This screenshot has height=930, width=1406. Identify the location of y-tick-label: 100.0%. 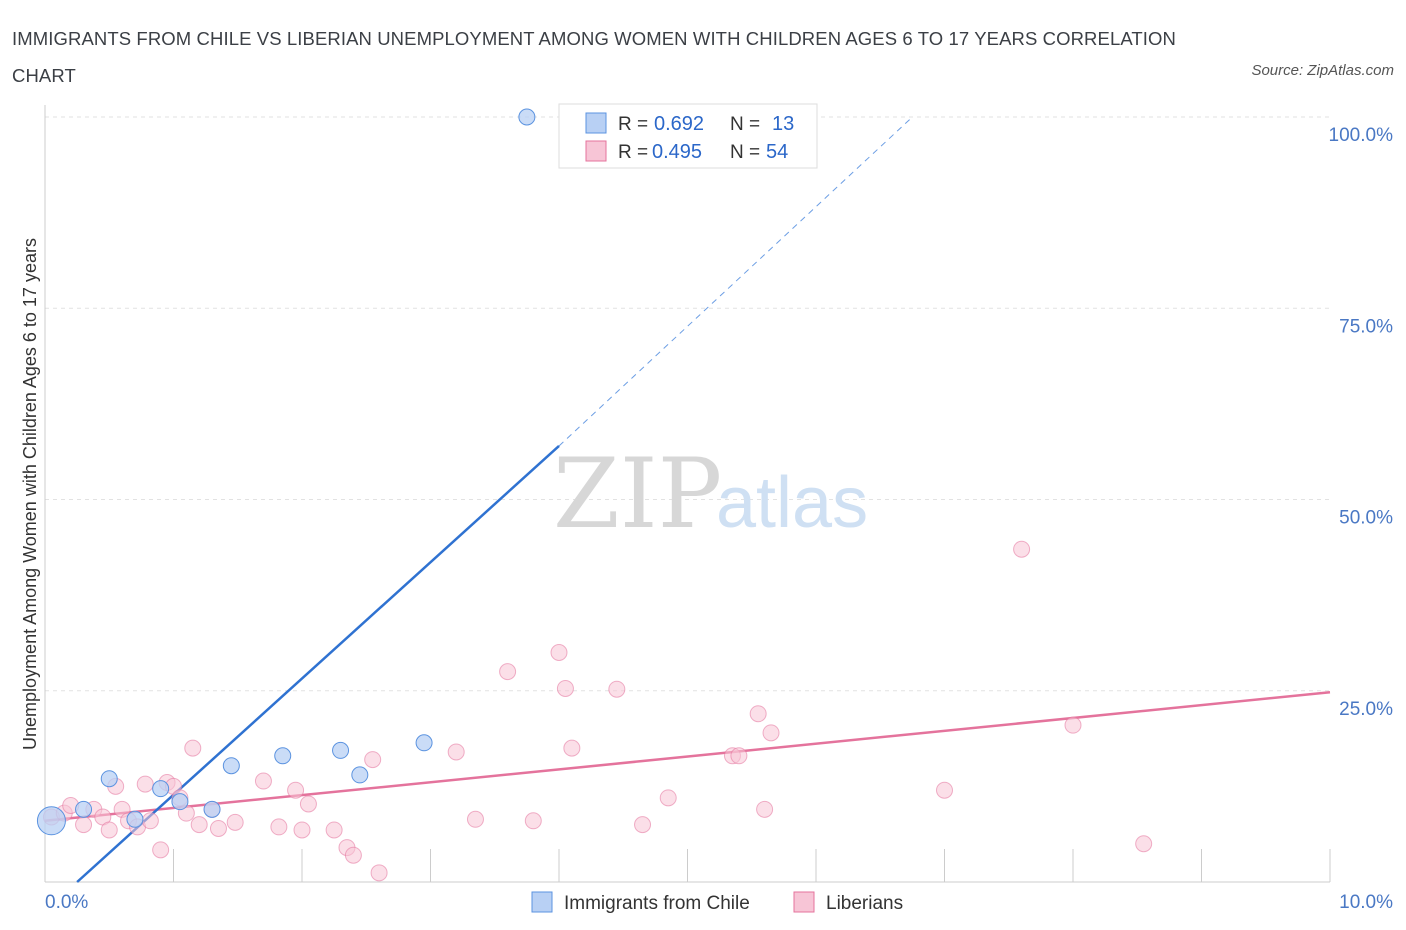
(1361, 135).